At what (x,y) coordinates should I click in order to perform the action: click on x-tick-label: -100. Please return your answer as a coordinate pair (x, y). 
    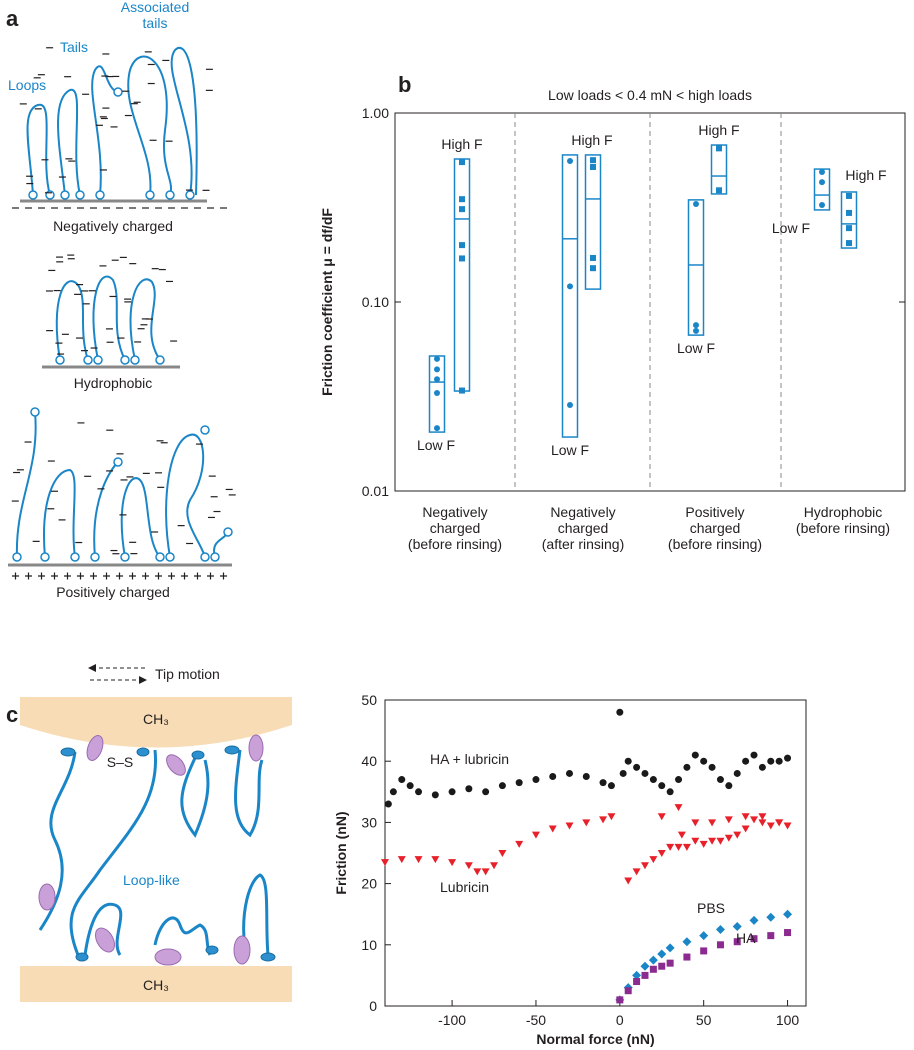
    Looking at the image, I should click on (452, 1020).